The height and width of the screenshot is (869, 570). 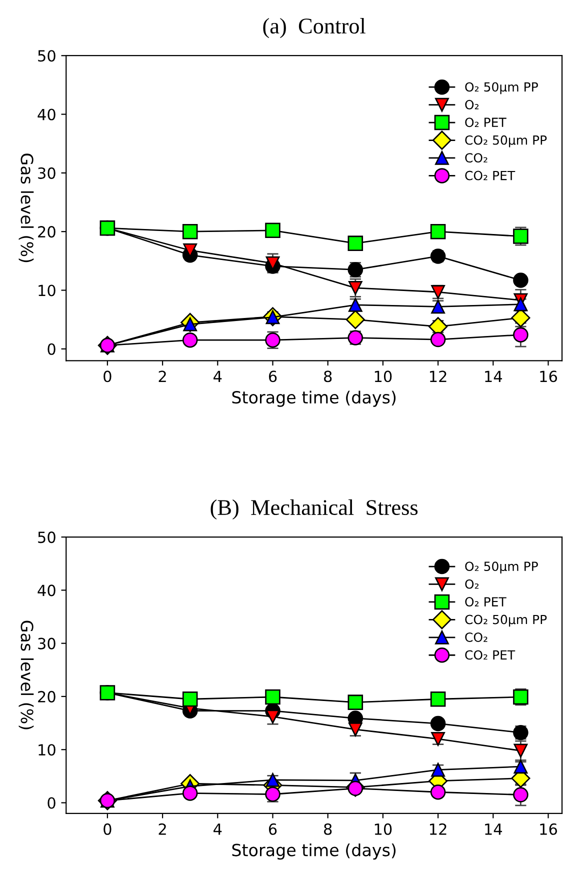 I want to click on chart-title: (B) Mechanical Stress, so click(x=314, y=509).